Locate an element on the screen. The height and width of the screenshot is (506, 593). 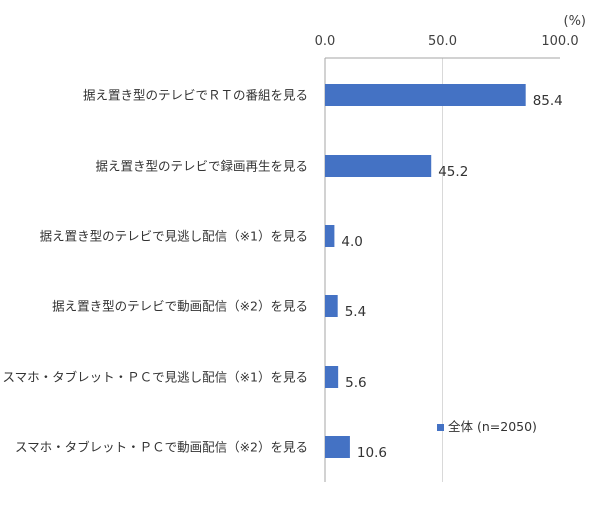
value-label: 5.6 is located at coordinates (355, 383).